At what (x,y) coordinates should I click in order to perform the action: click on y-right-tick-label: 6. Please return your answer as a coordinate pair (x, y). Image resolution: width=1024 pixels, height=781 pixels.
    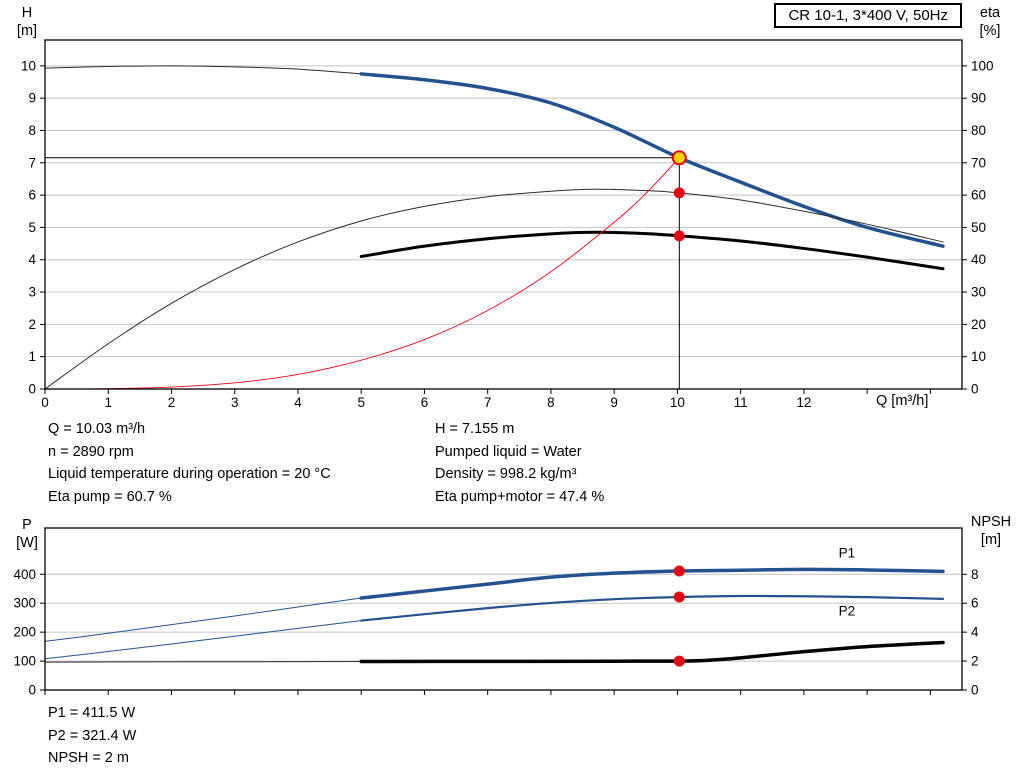
    Looking at the image, I should click on (975, 603).